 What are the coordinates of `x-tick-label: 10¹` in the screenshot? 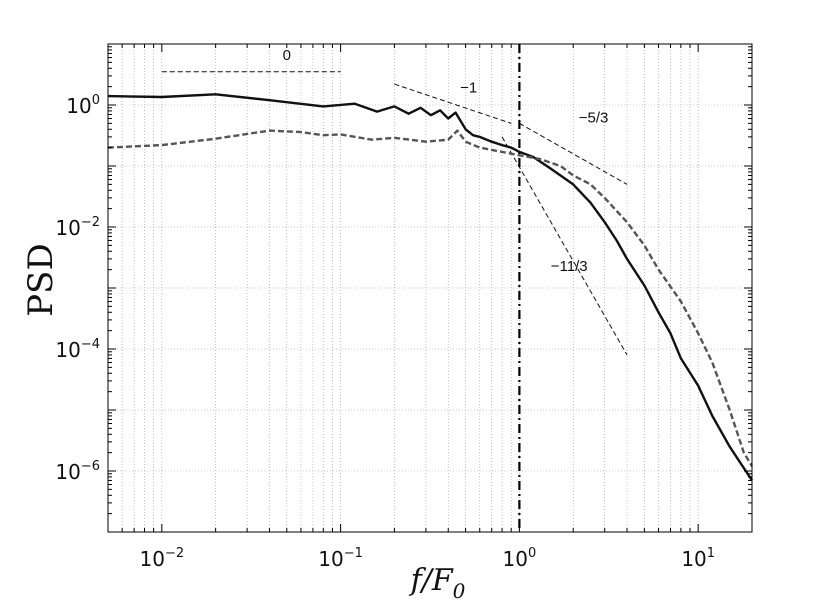 It's located at (698, 558).